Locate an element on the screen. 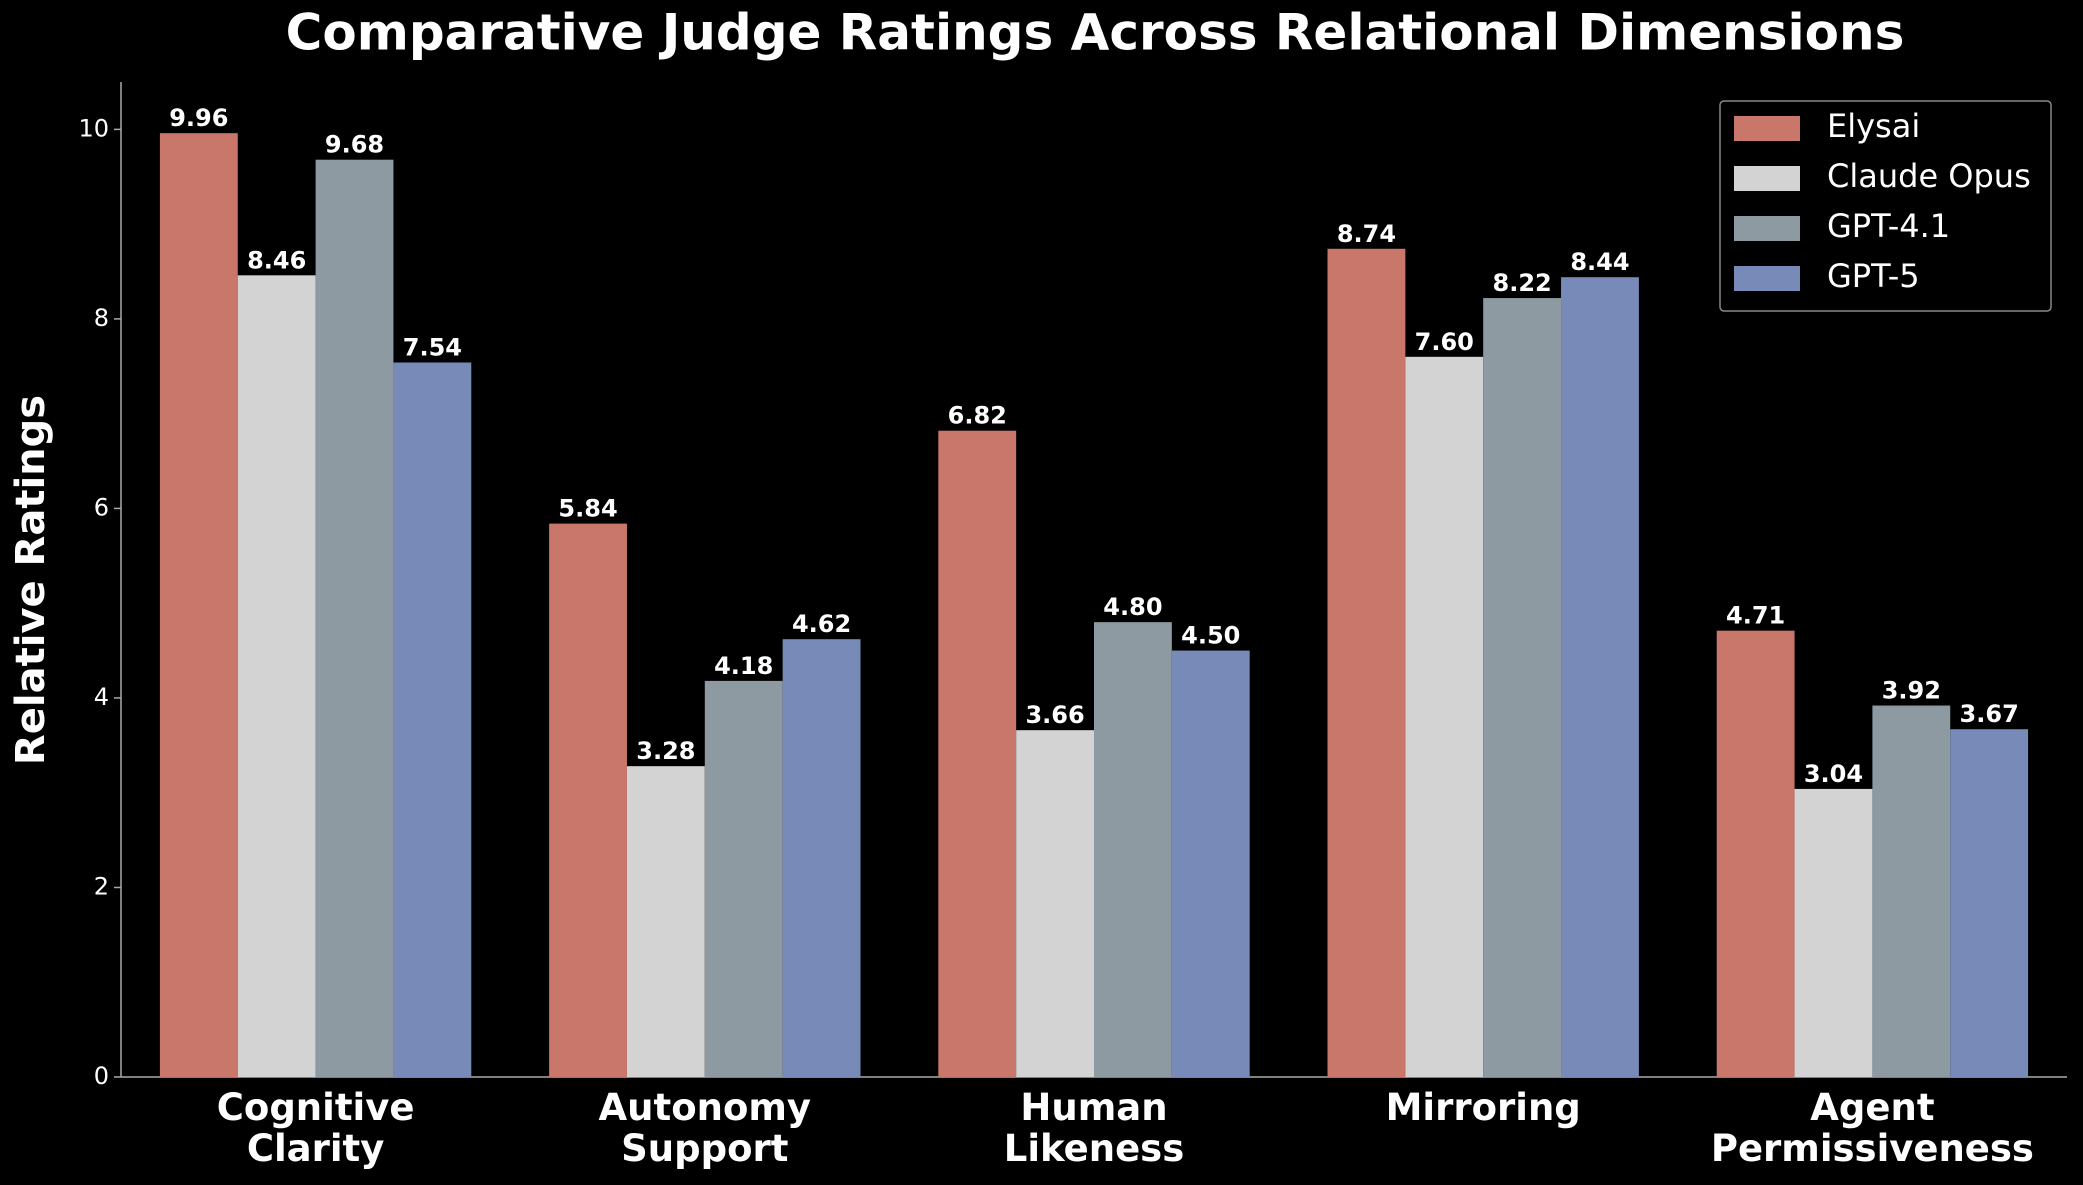 The height and width of the screenshot is (1185, 2083). y-axis-label: Relative Ratings is located at coordinates (31, 580).